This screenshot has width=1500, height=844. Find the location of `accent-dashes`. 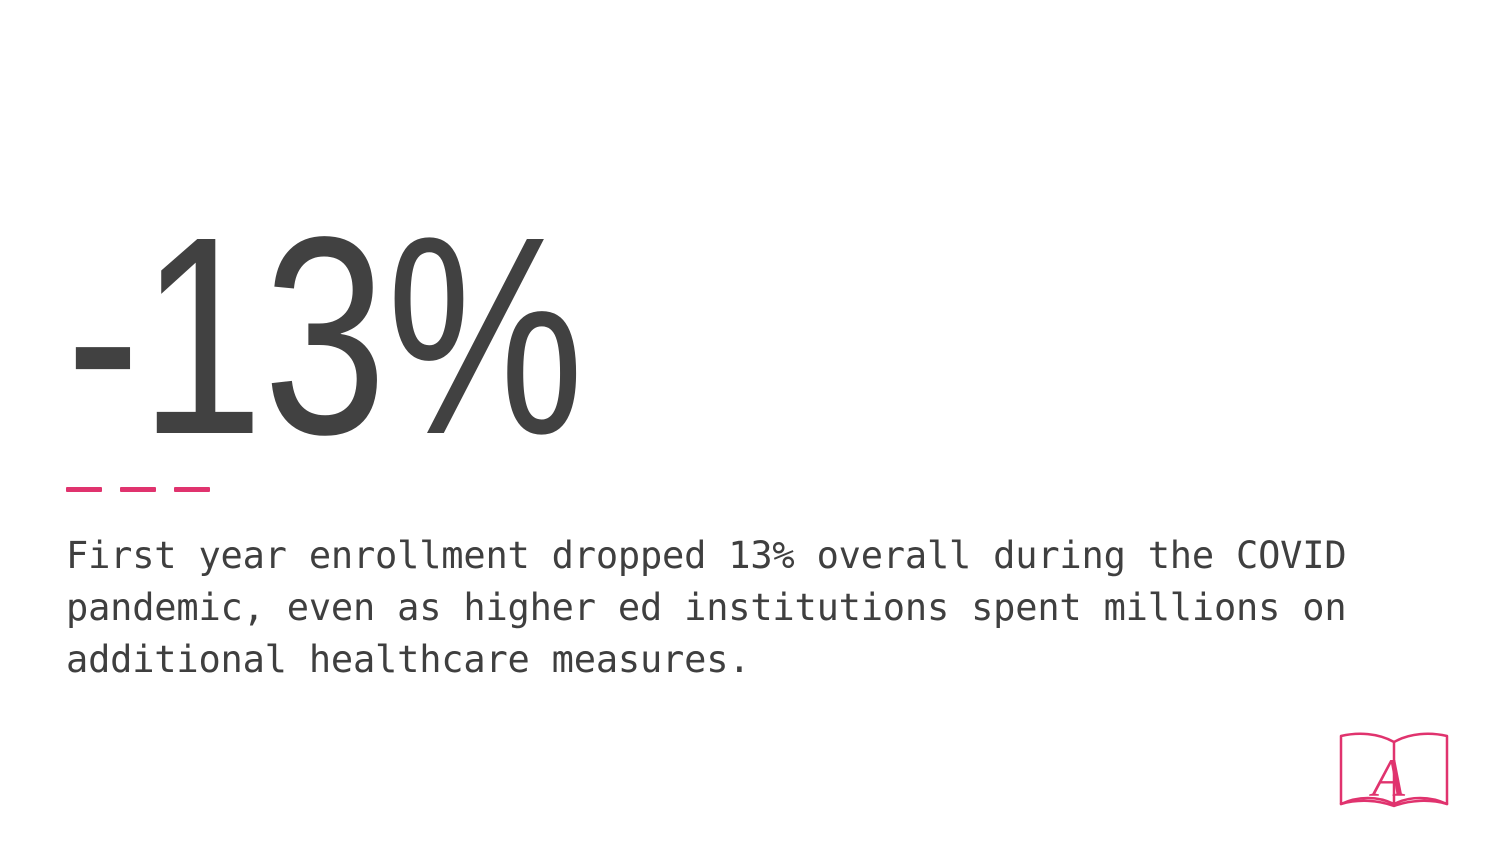

accent-dashes is located at coordinates (138, 489).